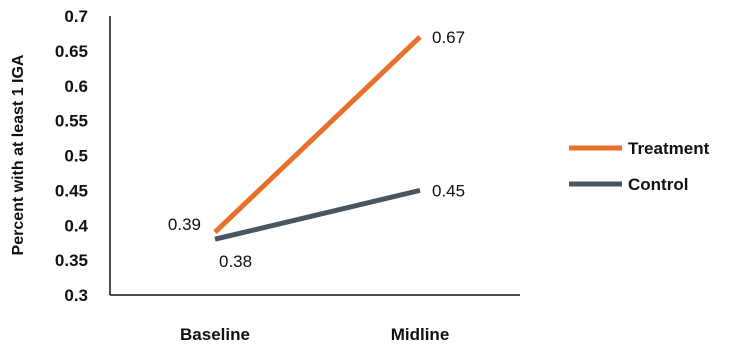 Image resolution: width=735 pixels, height=347 pixels. What do you see at coordinates (215, 334) in the screenshot?
I see `x-category-label: Baseline` at bounding box center [215, 334].